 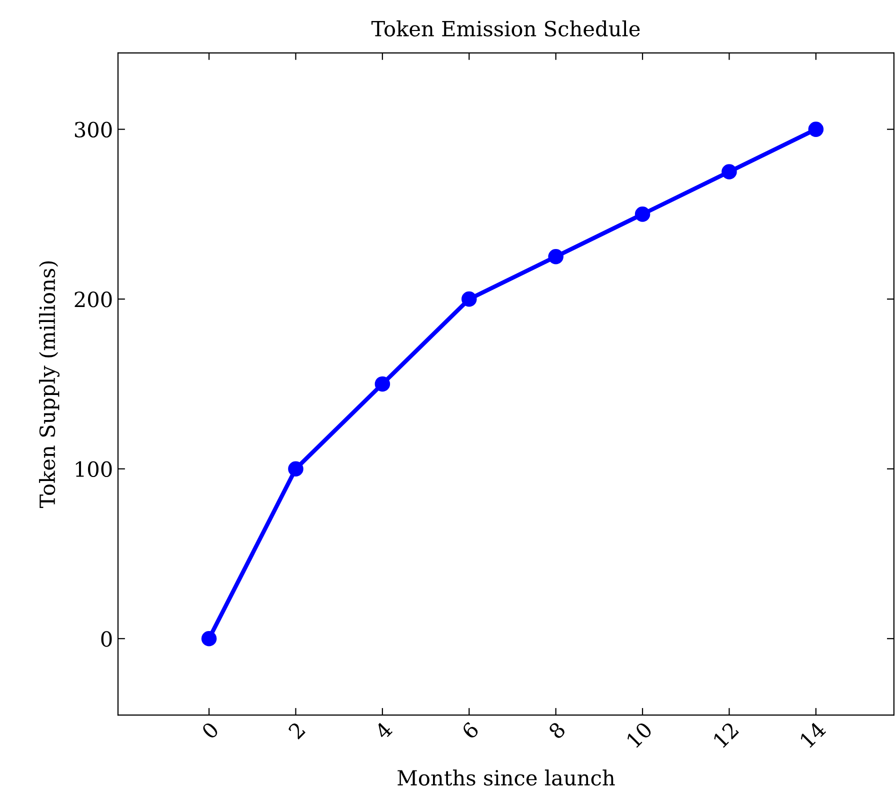 What do you see at coordinates (725, 735) in the screenshot?
I see `x-tick-label: 12` at bounding box center [725, 735].